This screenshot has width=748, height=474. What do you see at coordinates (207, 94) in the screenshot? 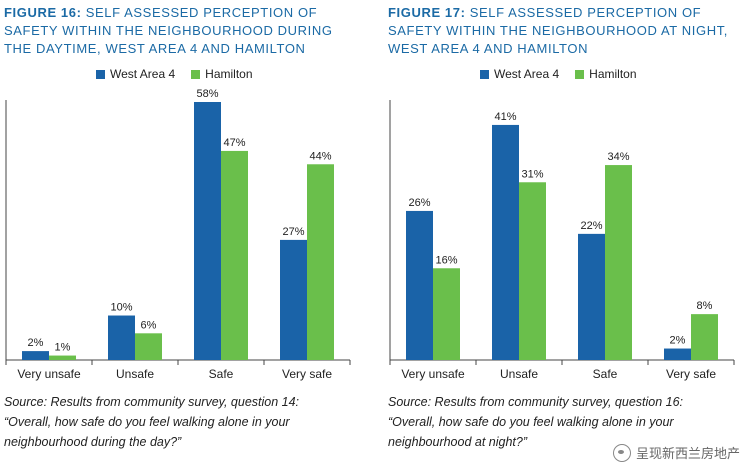
I see `data-label: 58%` at bounding box center [207, 94].